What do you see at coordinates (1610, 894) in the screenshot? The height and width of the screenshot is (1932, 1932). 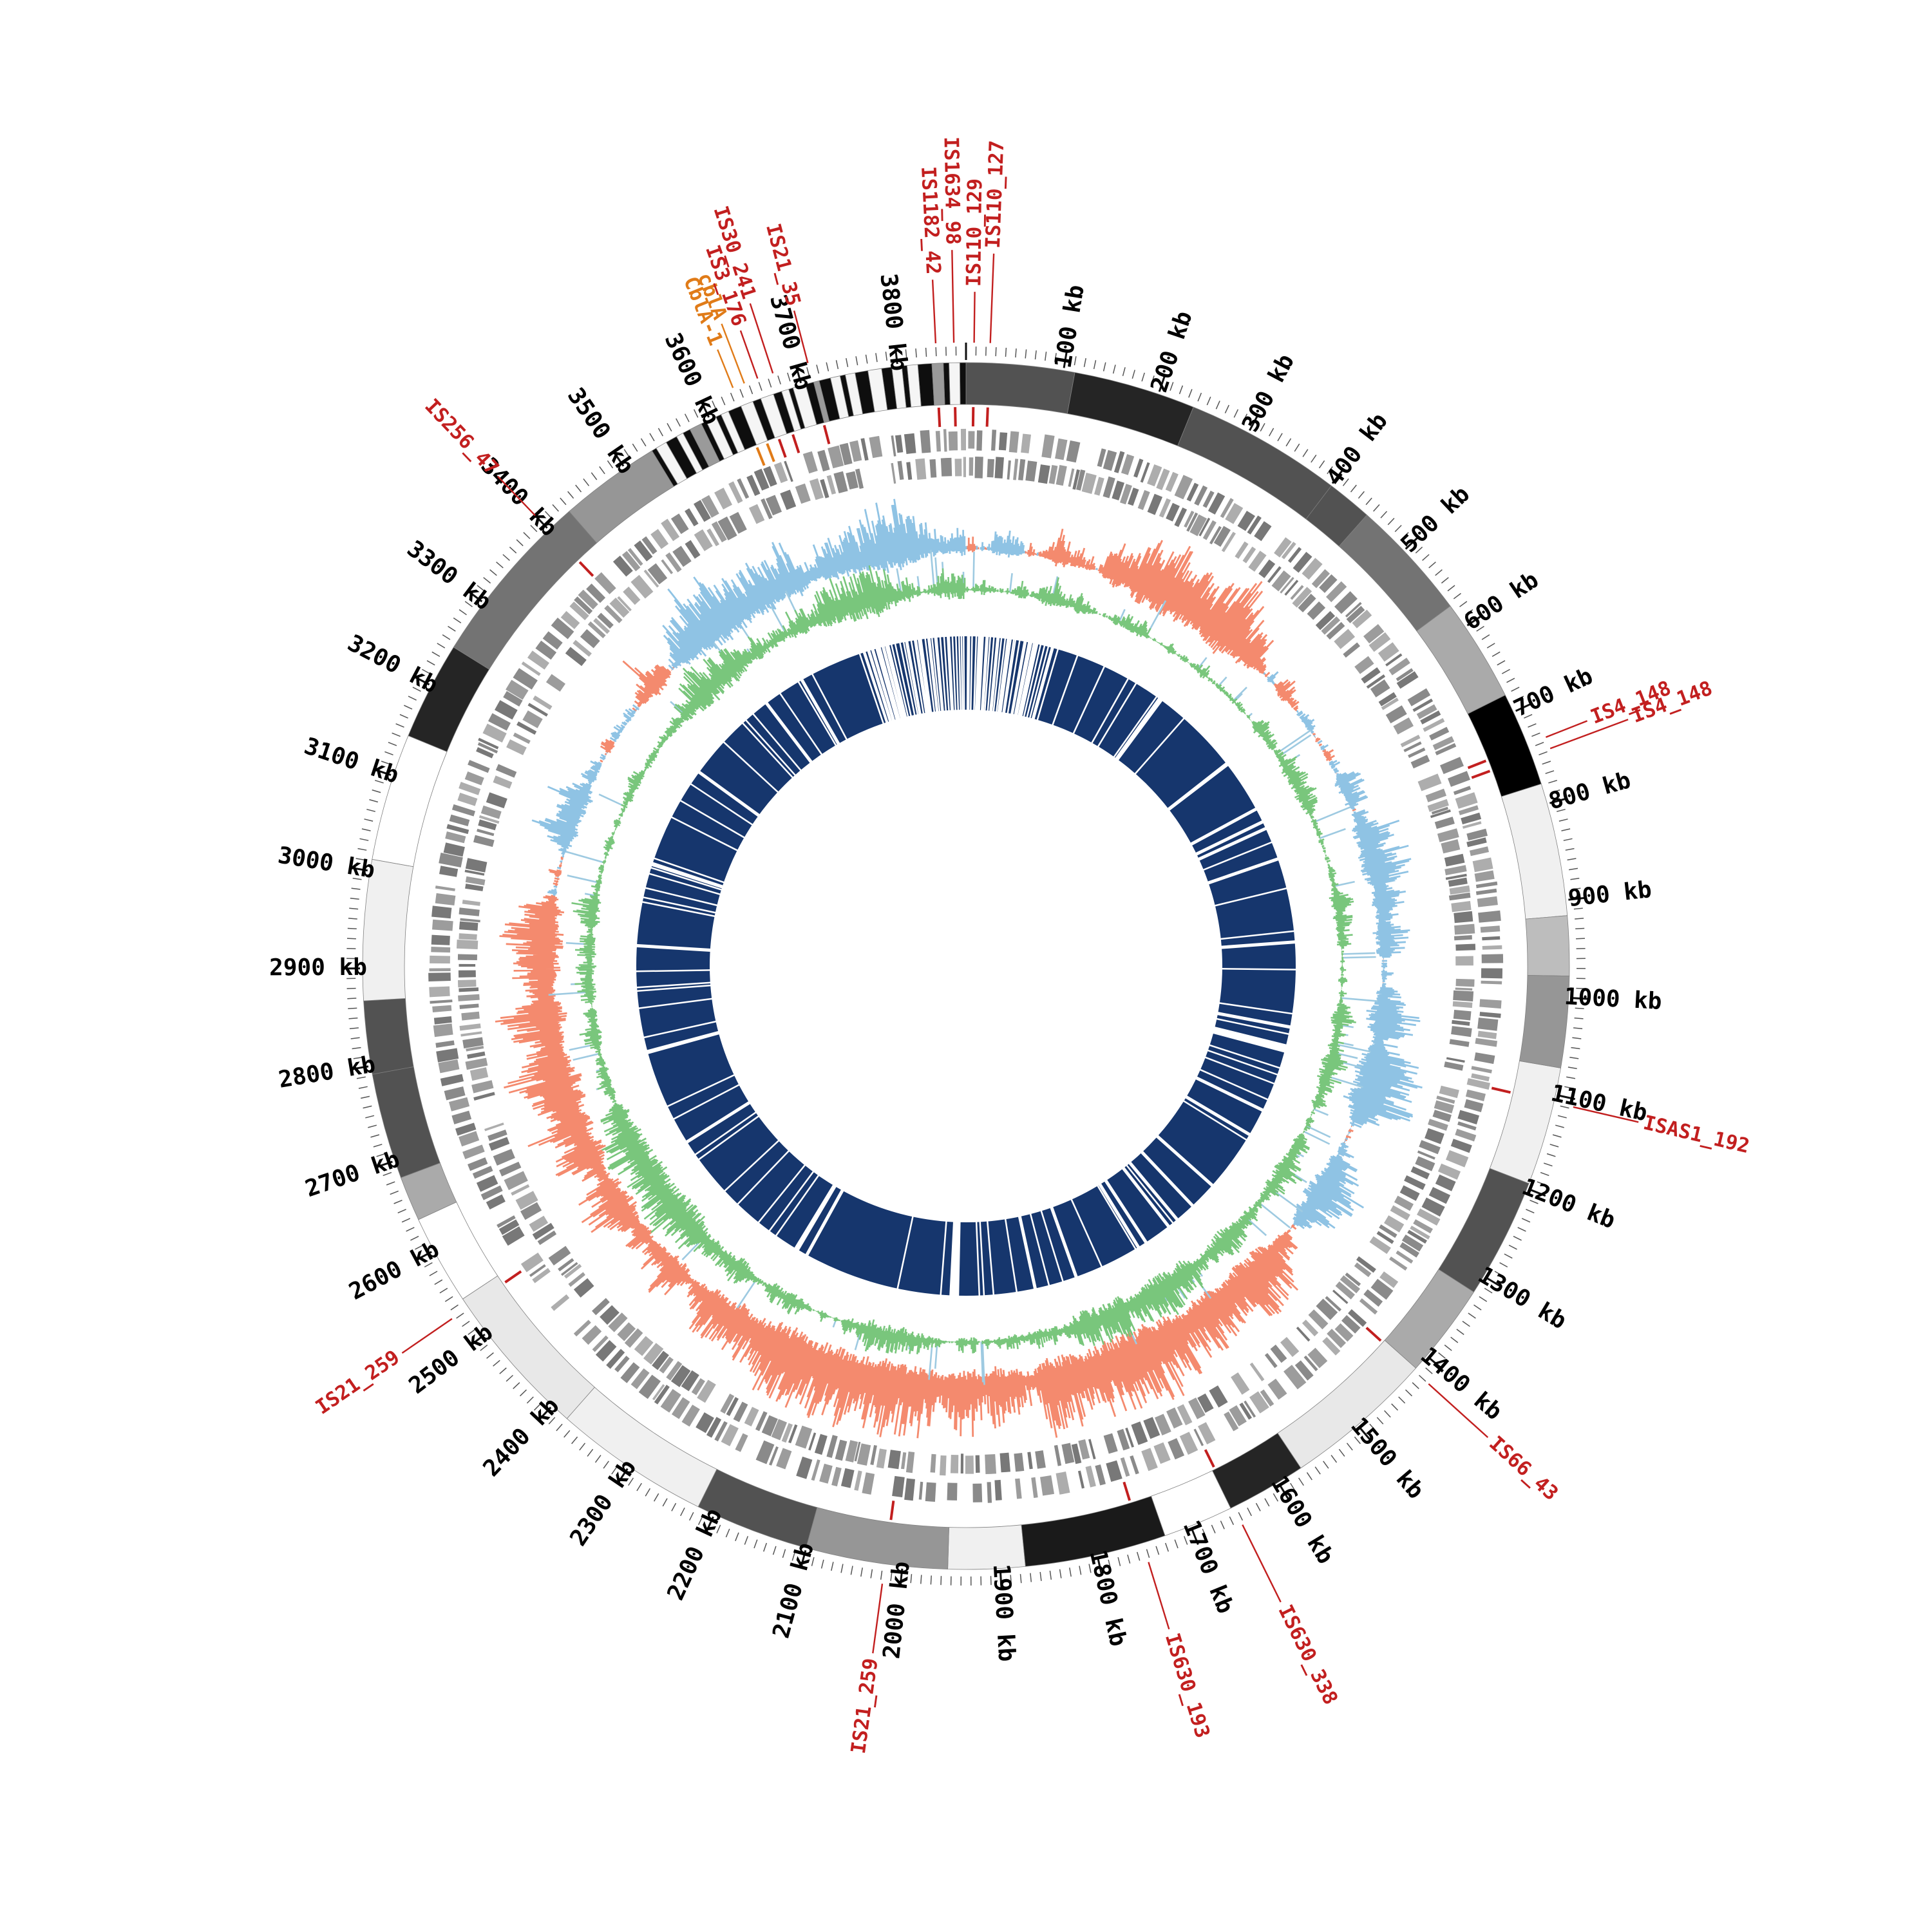 I see `axis-tick-label: 900 kb` at bounding box center [1610, 894].